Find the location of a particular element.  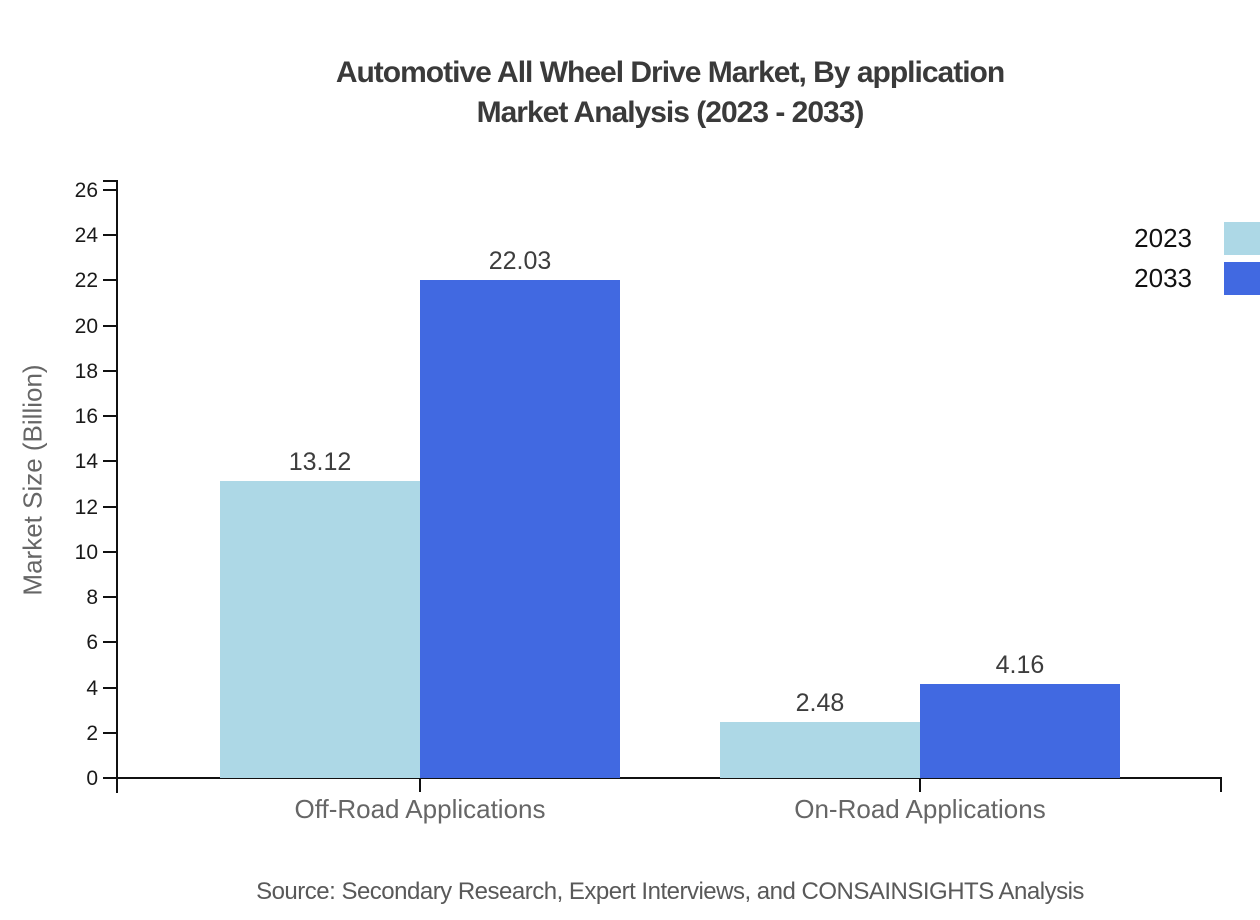

y-axis-top-cap-tick is located at coordinates (110, 181).